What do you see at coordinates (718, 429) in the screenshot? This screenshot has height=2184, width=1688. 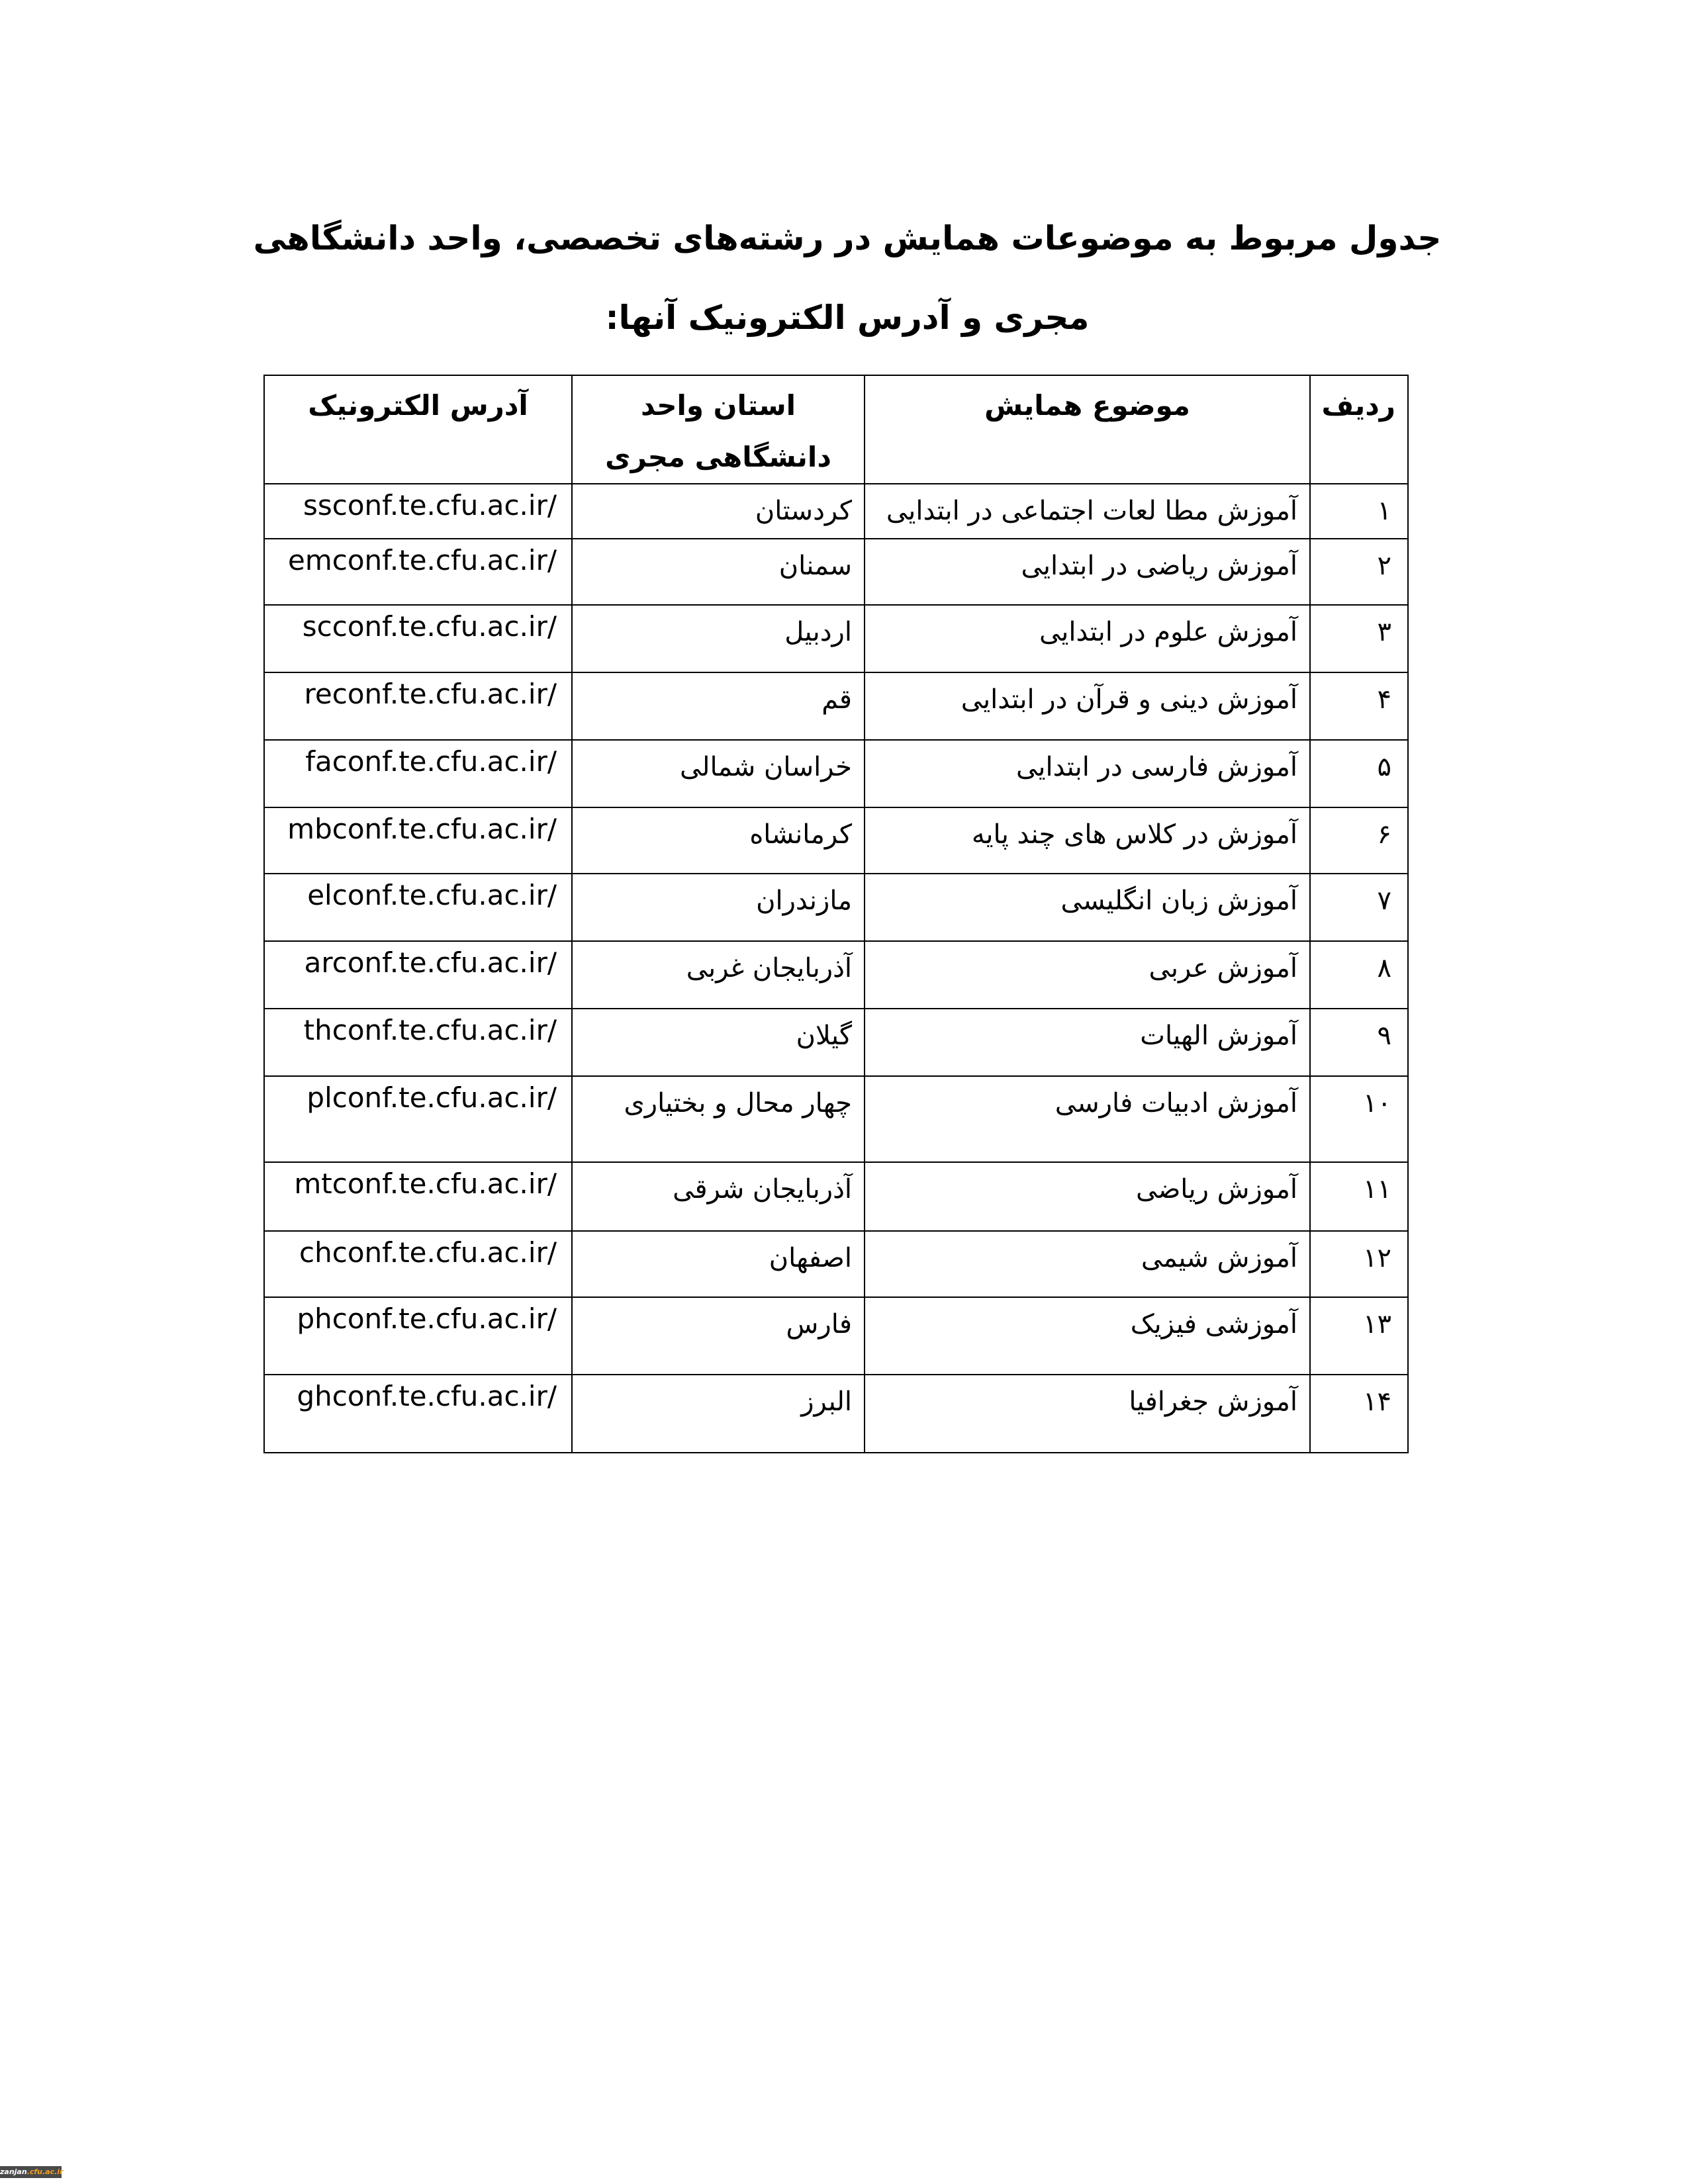 I see `header-province: استان واحد دانشگاهی مجری` at bounding box center [718, 429].